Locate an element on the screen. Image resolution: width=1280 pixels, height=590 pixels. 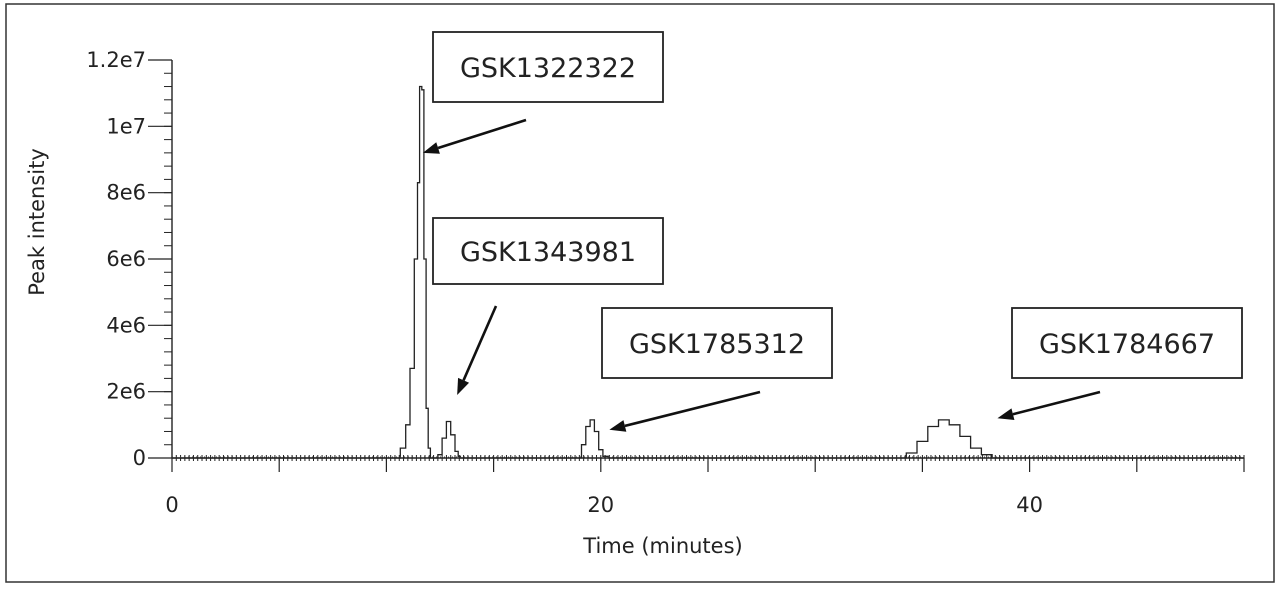
x-tick-label: 40 is located at coordinates (1029, 505).